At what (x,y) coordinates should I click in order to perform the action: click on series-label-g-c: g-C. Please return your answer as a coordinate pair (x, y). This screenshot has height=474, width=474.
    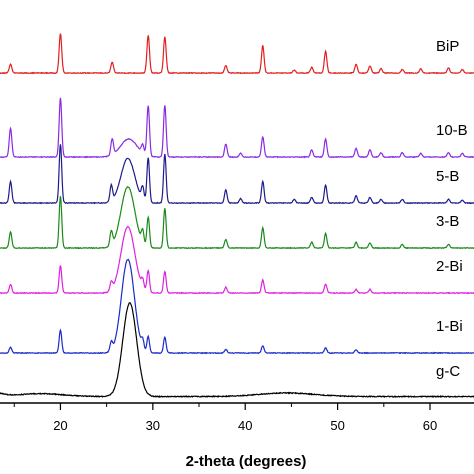
    Looking at the image, I should click on (448, 371).